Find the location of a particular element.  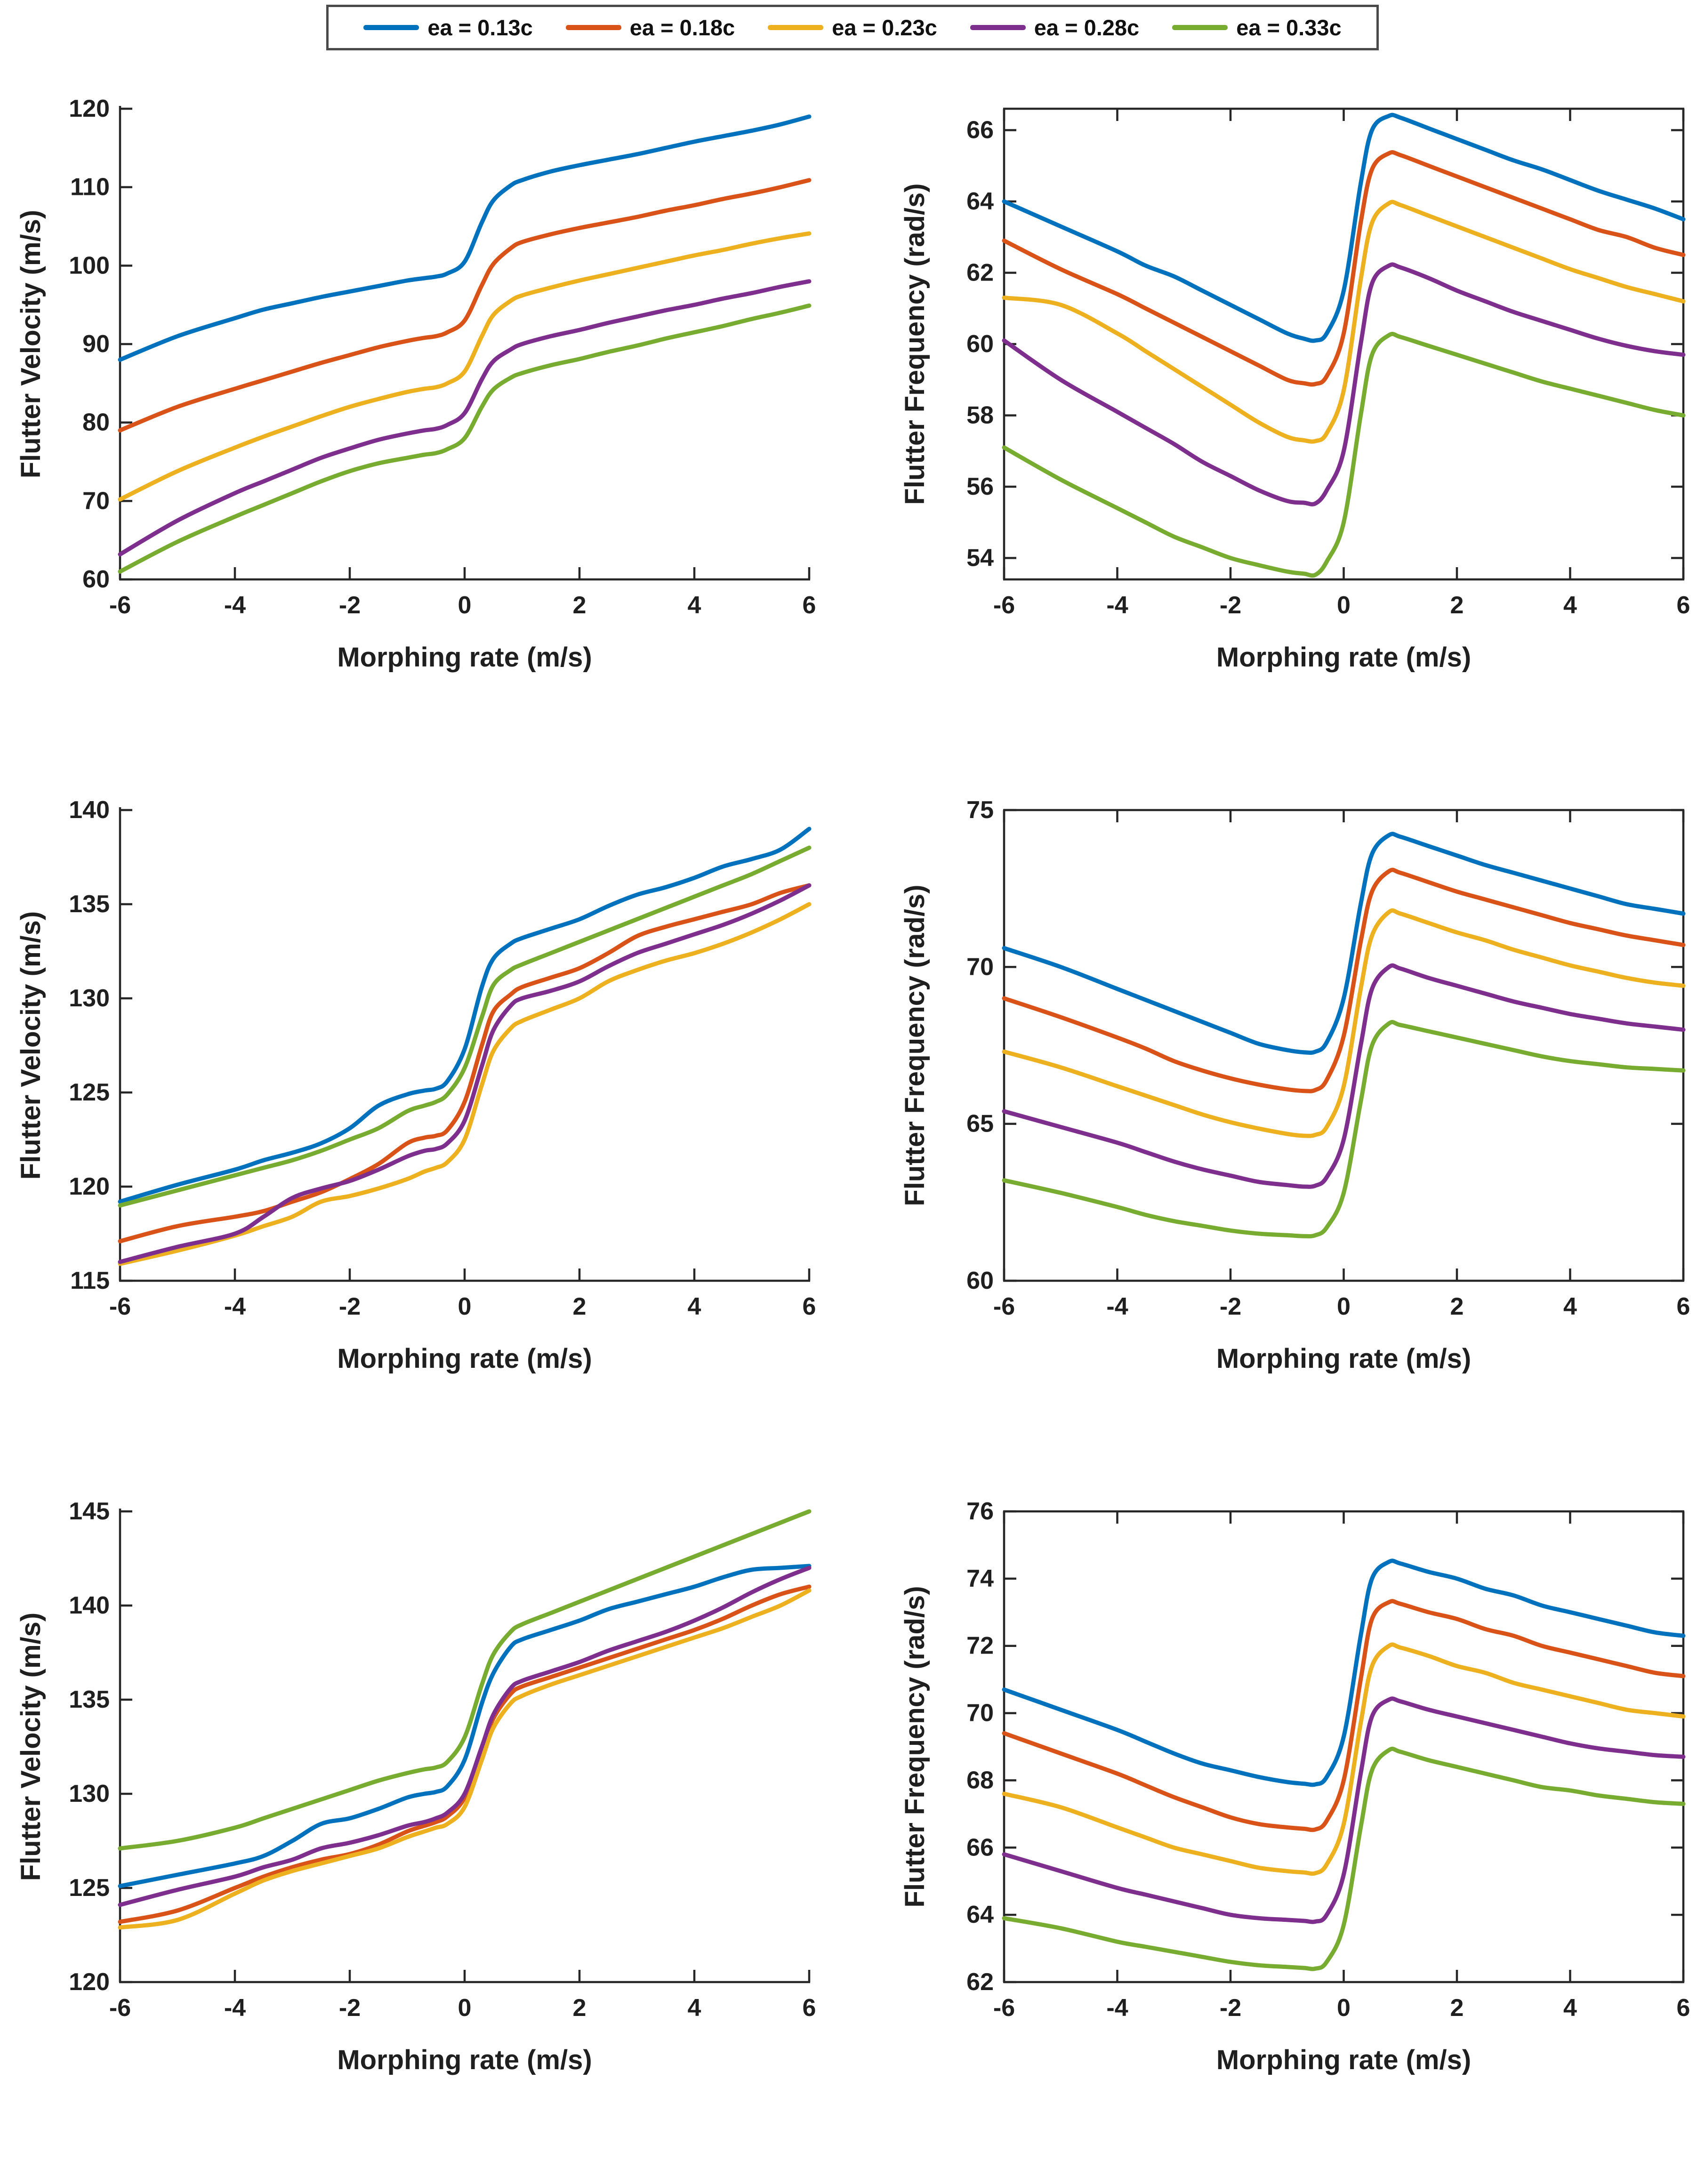

legend-label: ea = 0.33c is located at coordinates (1289, 27).